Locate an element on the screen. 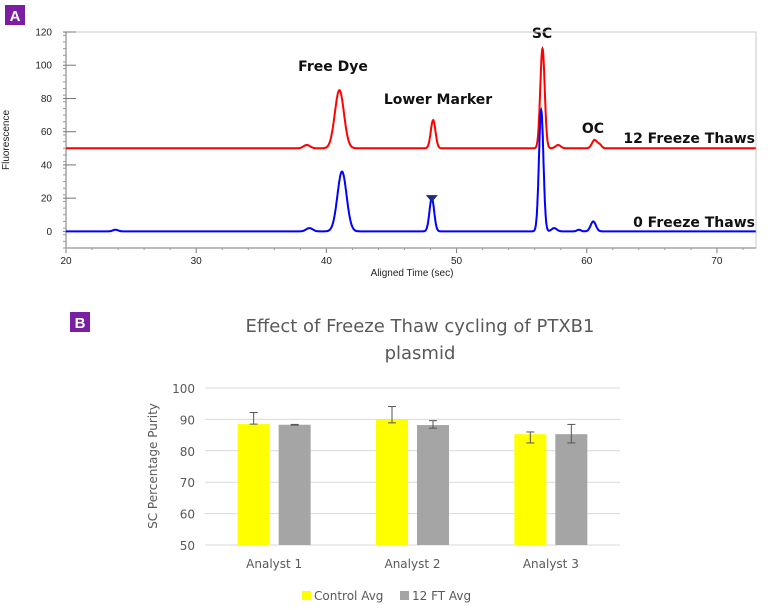  x-axis-label: Aligned Time (sec) is located at coordinates (412, 273).